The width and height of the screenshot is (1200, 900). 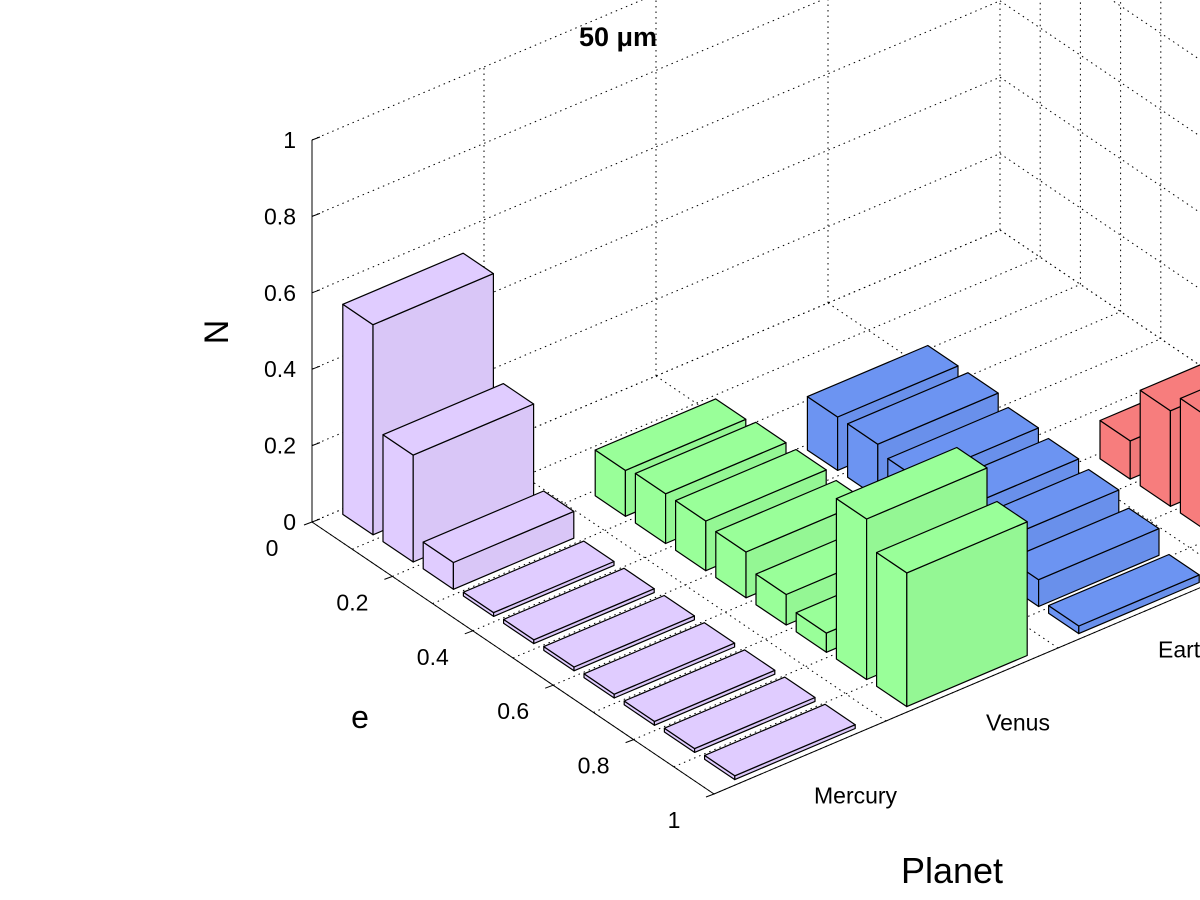 I want to click on bar-venus-e-bin, so click(x=951, y=604).